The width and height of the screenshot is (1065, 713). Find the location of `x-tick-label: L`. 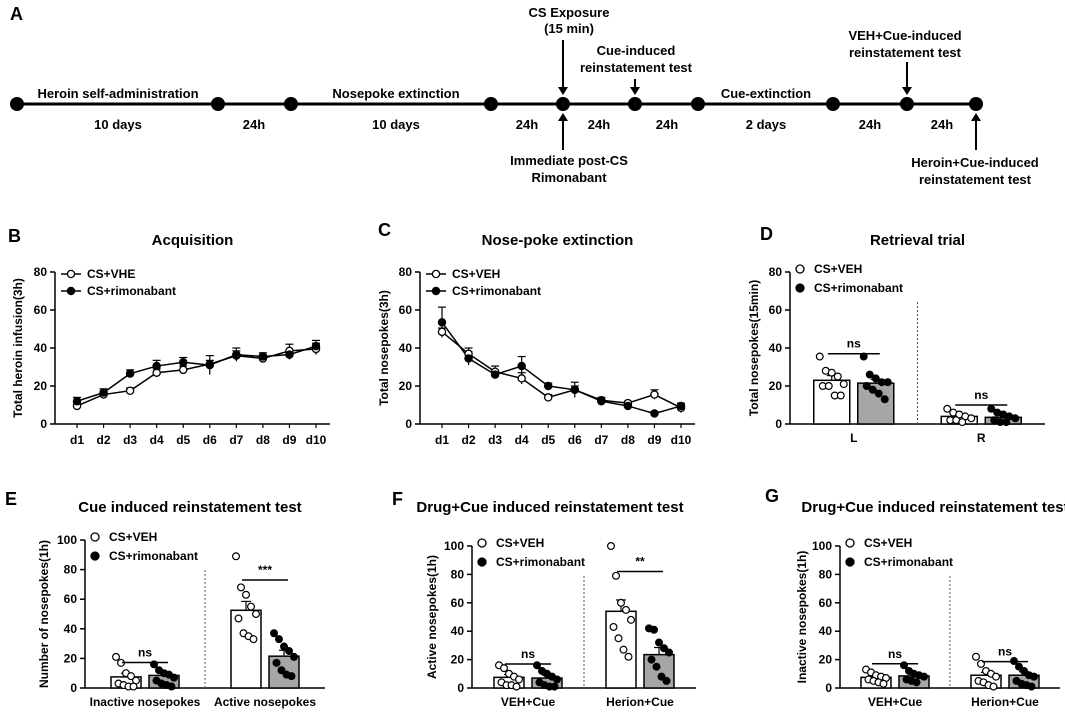

x-tick-label: L is located at coordinates (853, 438).